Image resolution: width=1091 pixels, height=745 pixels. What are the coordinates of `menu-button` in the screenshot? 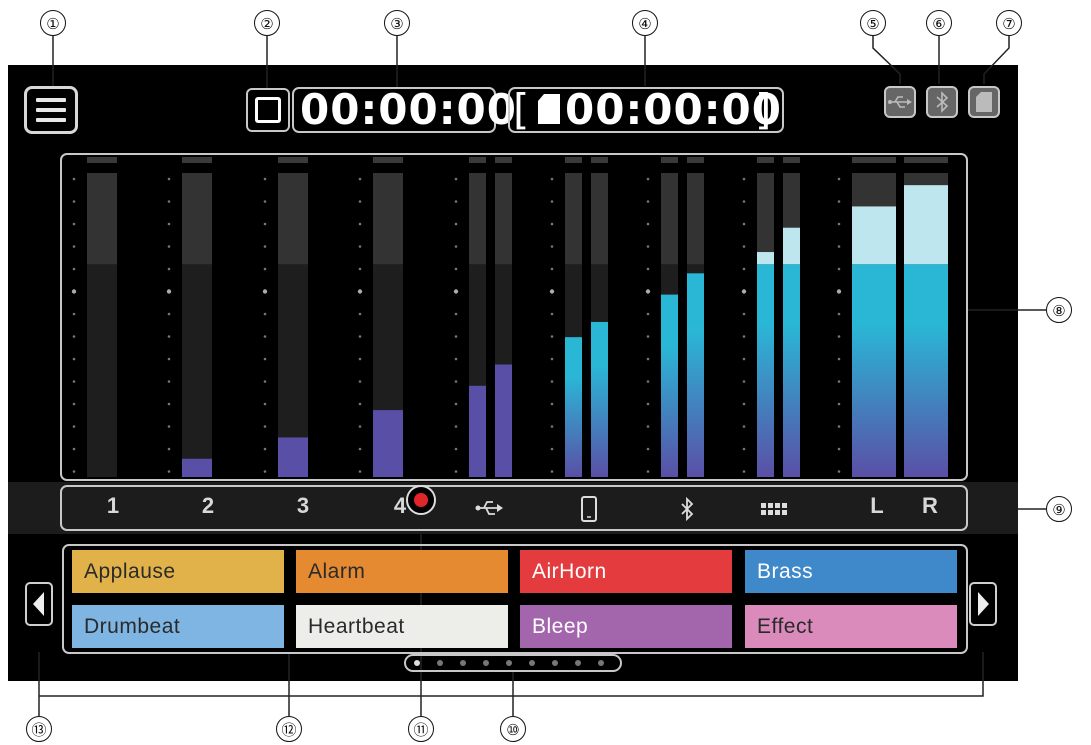 It's located at (51, 110).